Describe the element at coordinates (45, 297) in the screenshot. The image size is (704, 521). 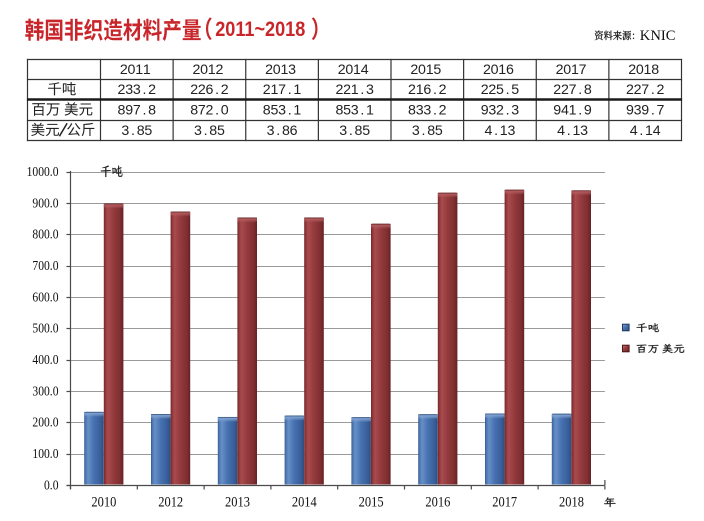
I see `svg-text: 600.0` at that location.